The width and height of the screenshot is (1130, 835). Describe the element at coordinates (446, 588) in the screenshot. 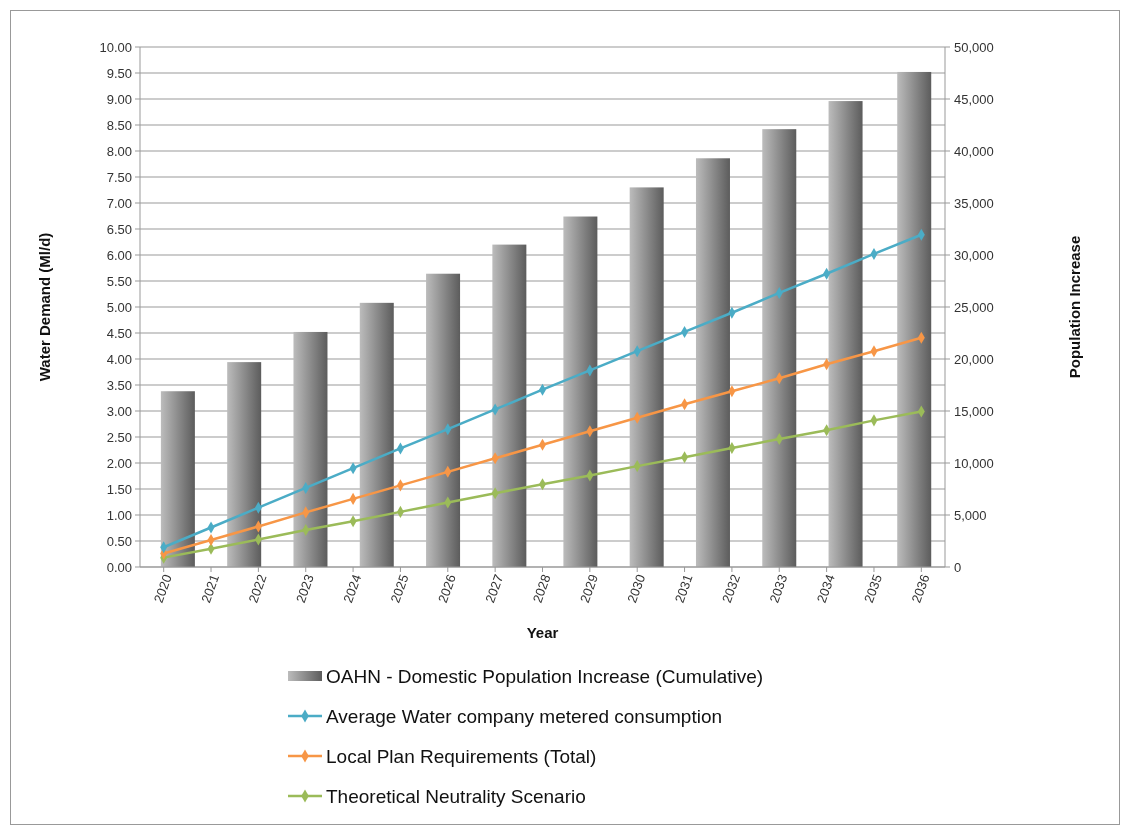

I see `x-tick-label: 2026` at that location.